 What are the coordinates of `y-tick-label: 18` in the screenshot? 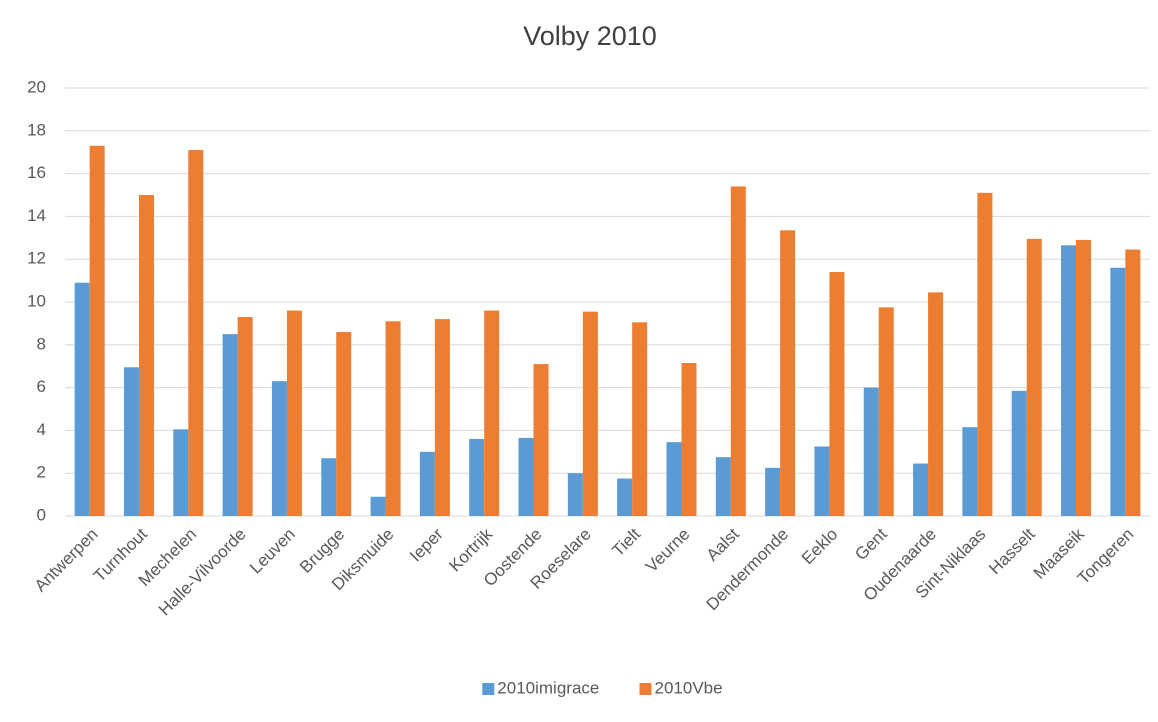 It's located at (36, 129).